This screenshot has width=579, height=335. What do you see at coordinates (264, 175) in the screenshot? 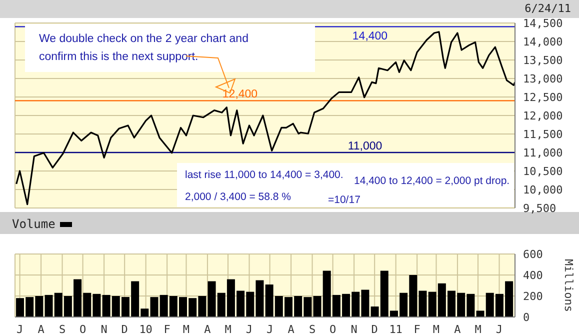
I see `annotation: last rise 11,000 to 14,400 = 3,400.` at bounding box center [264, 175].